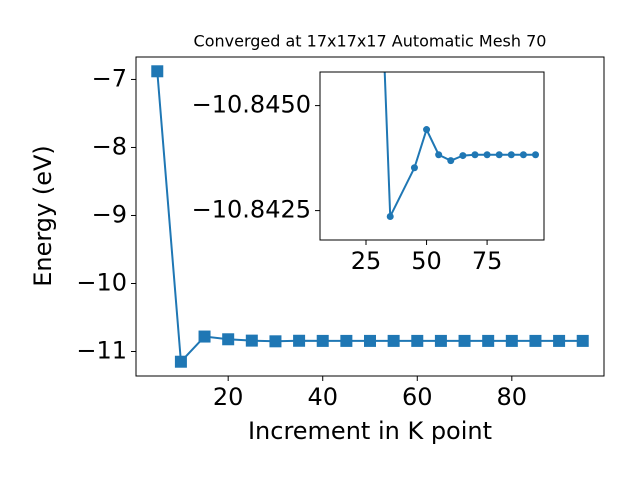 This screenshot has width=640, height=480. I want to click on y-tick-label: −11, so click(101, 351).